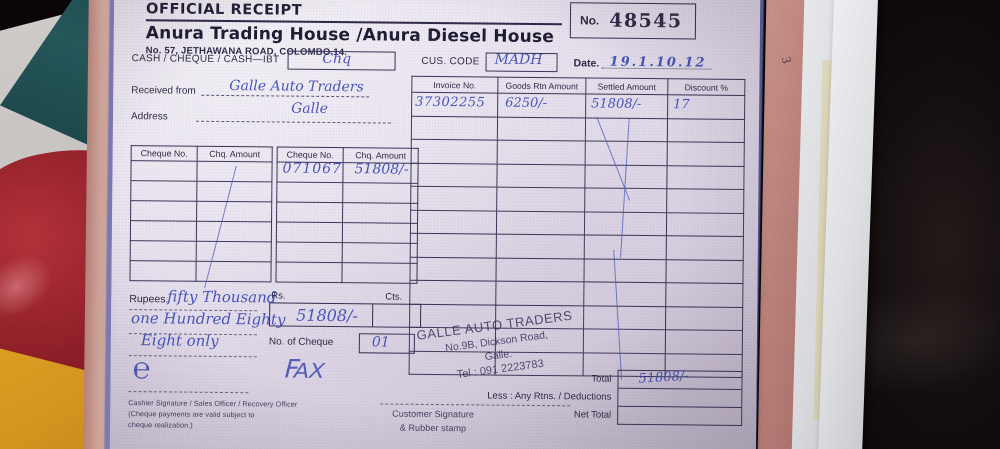  I want to click on cheque-table-left: Cheque No. Chq. Amount, so click(201, 213).